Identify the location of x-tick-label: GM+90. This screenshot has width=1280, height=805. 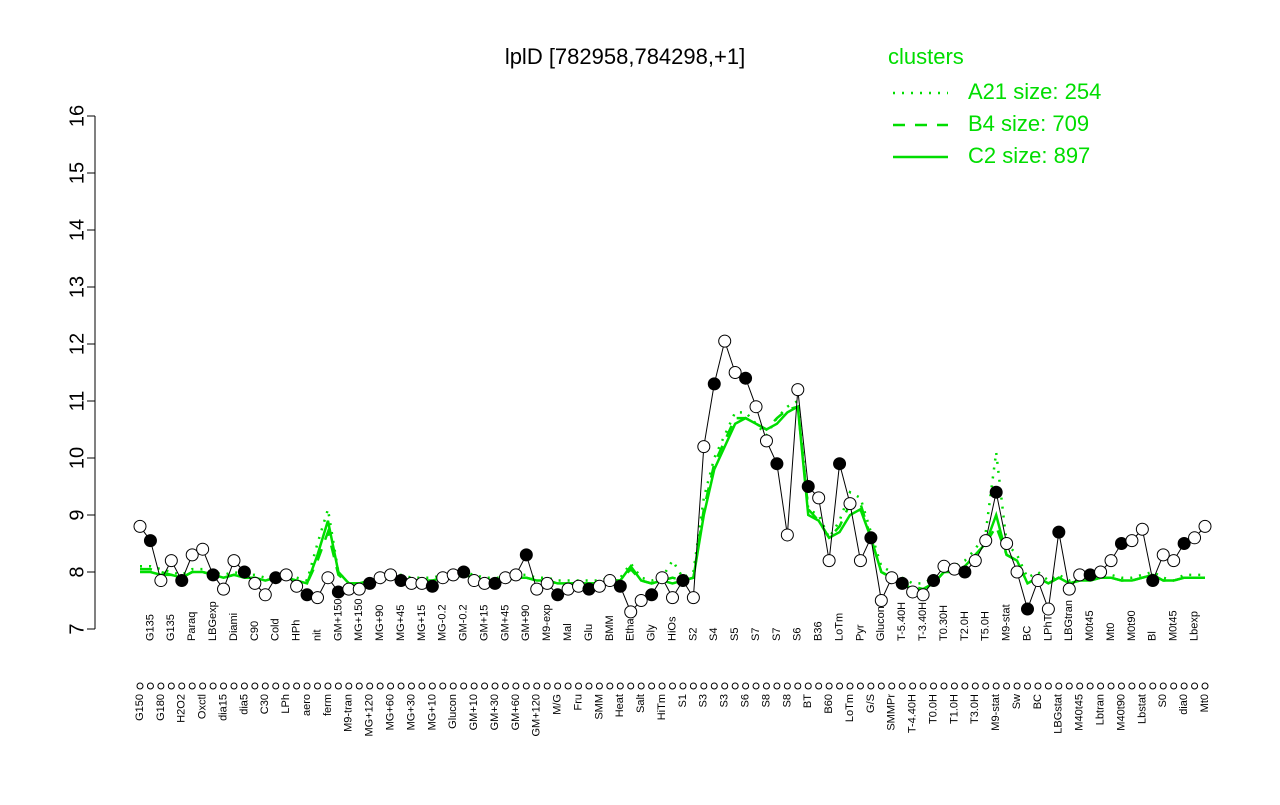
(526, 623).